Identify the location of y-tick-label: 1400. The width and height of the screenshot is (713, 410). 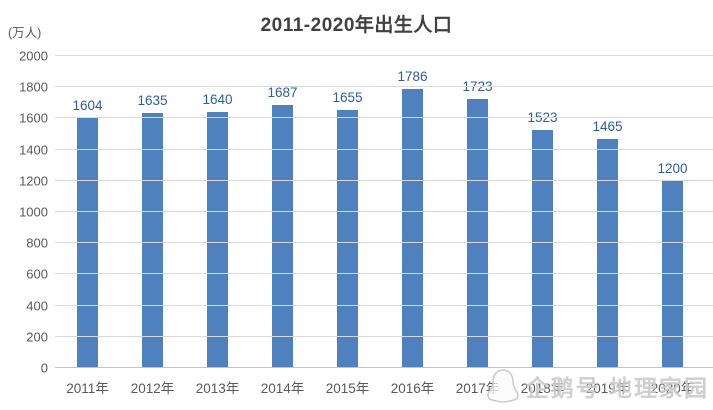
(33, 150).